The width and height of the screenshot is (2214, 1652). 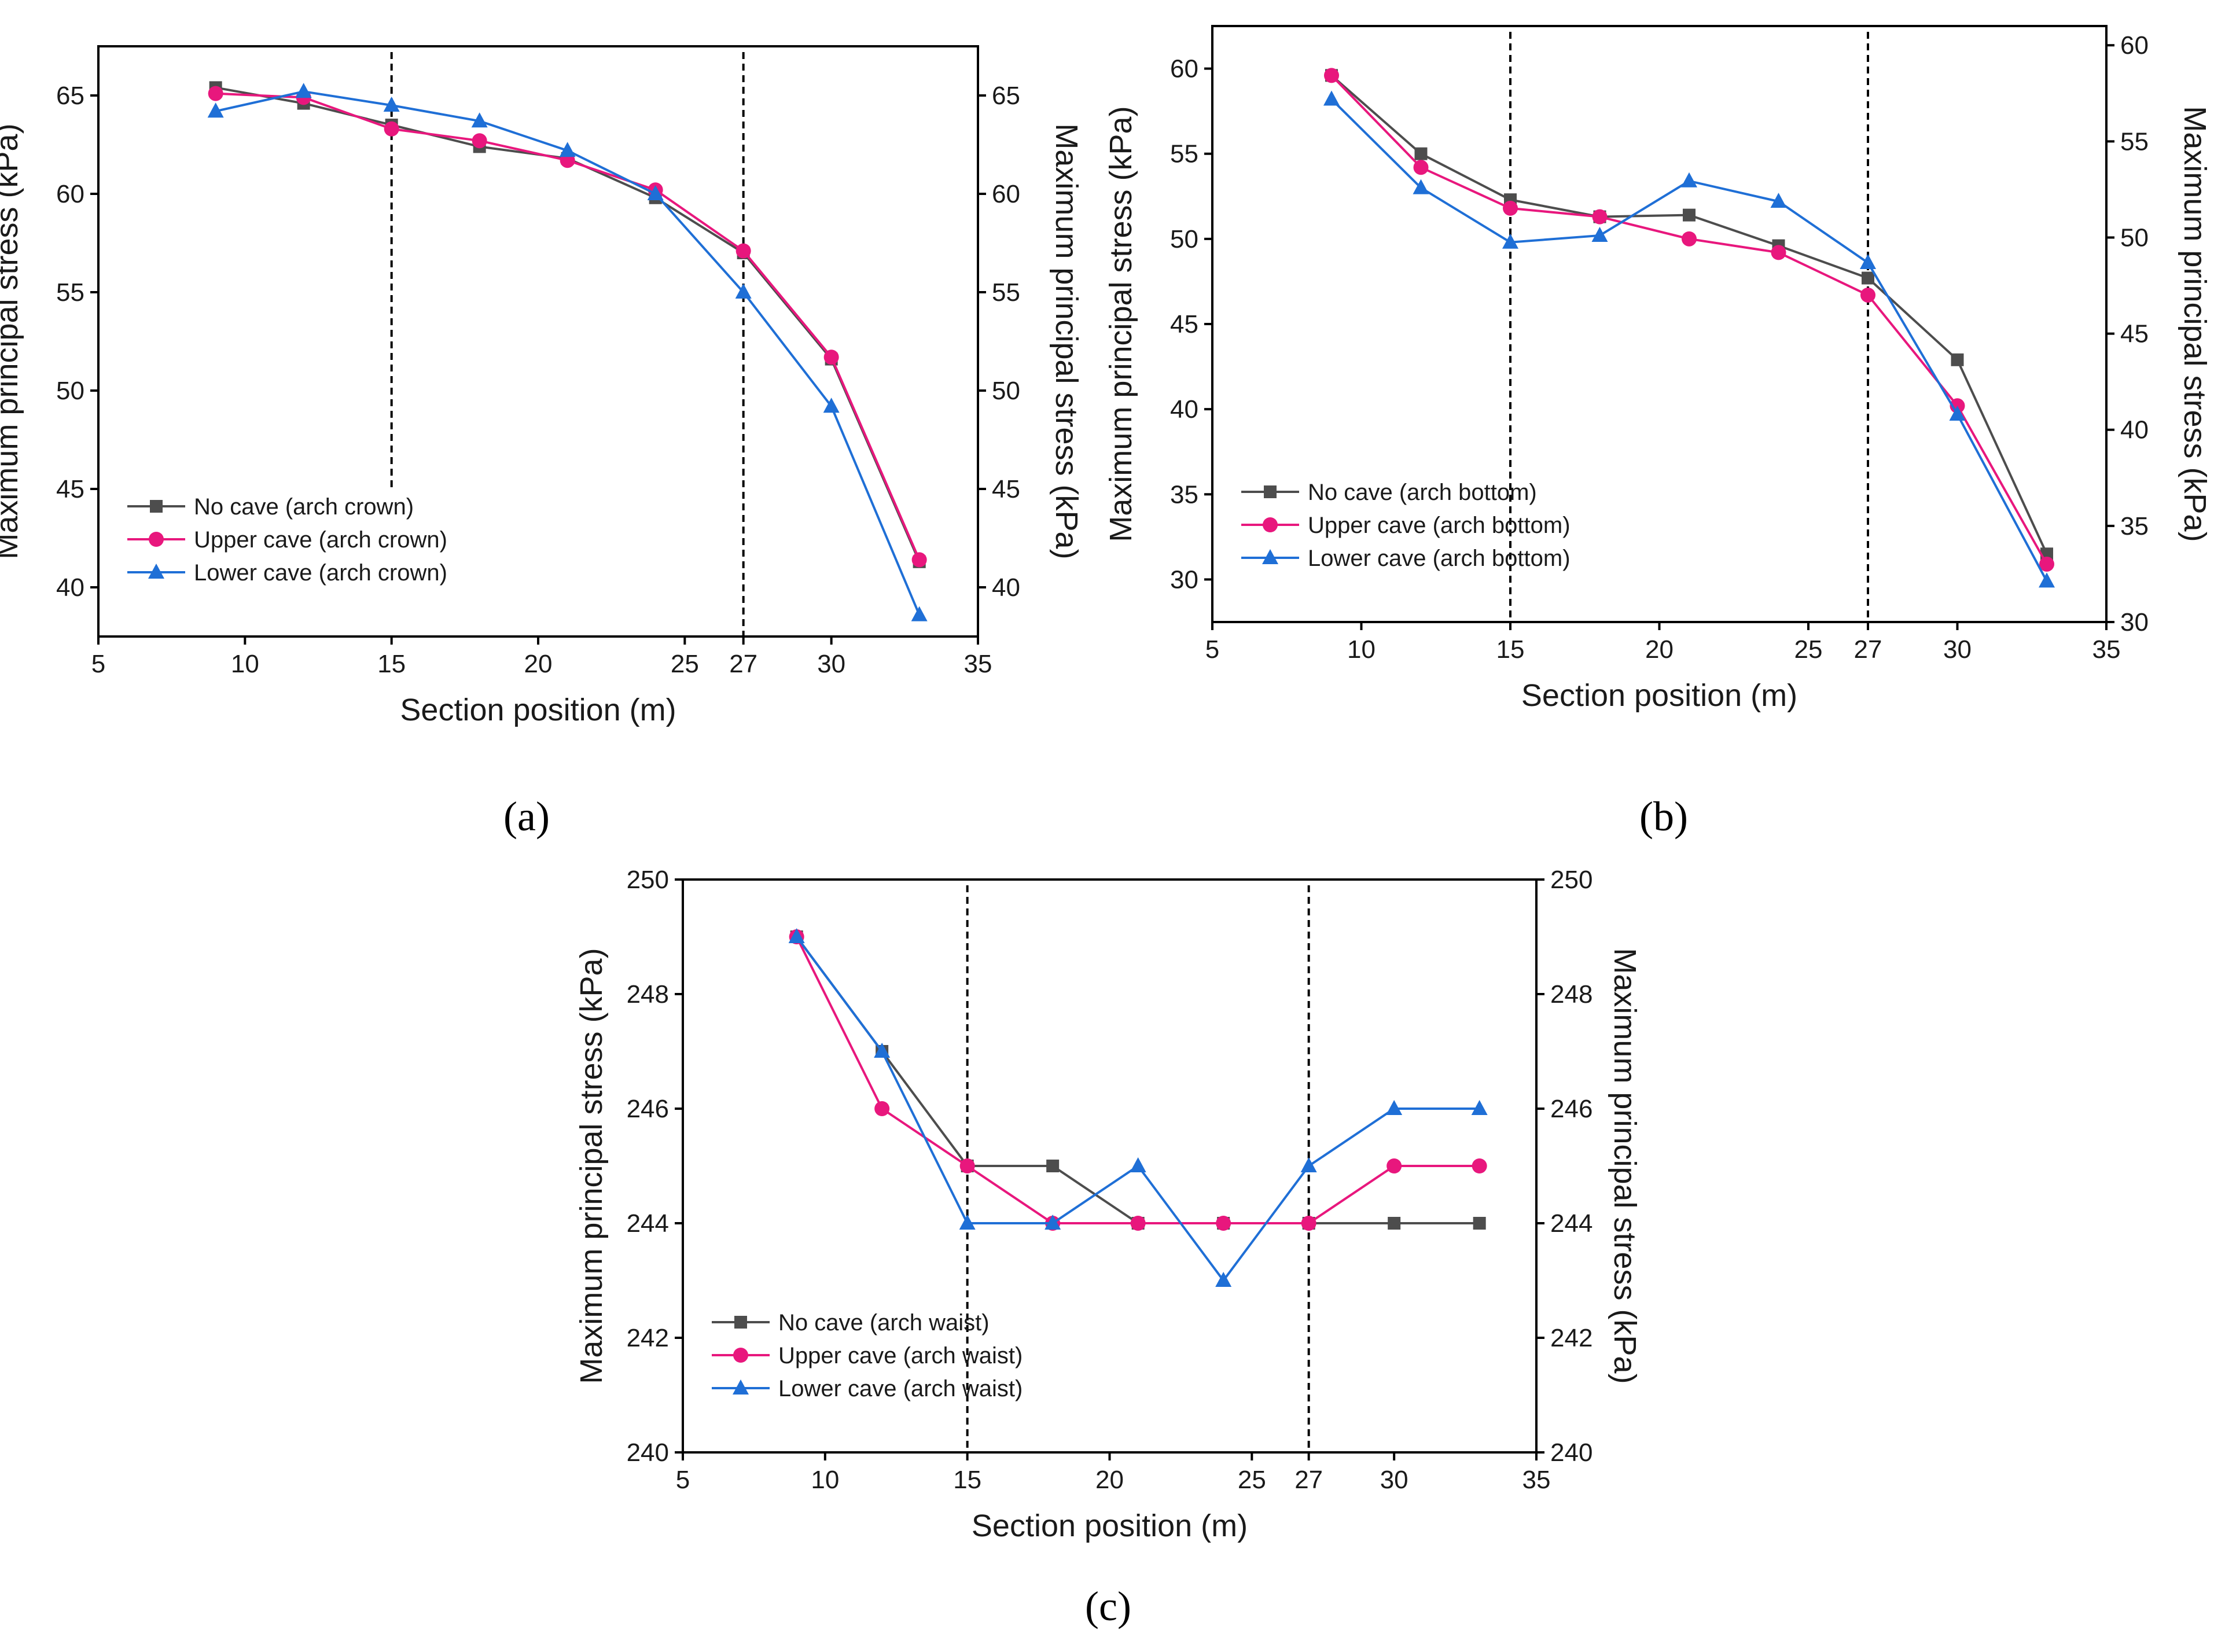 What do you see at coordinates (1184, 324) in the screenshot?
I see `y-tick-label-left: 45` at bounding box center [1184, 324].